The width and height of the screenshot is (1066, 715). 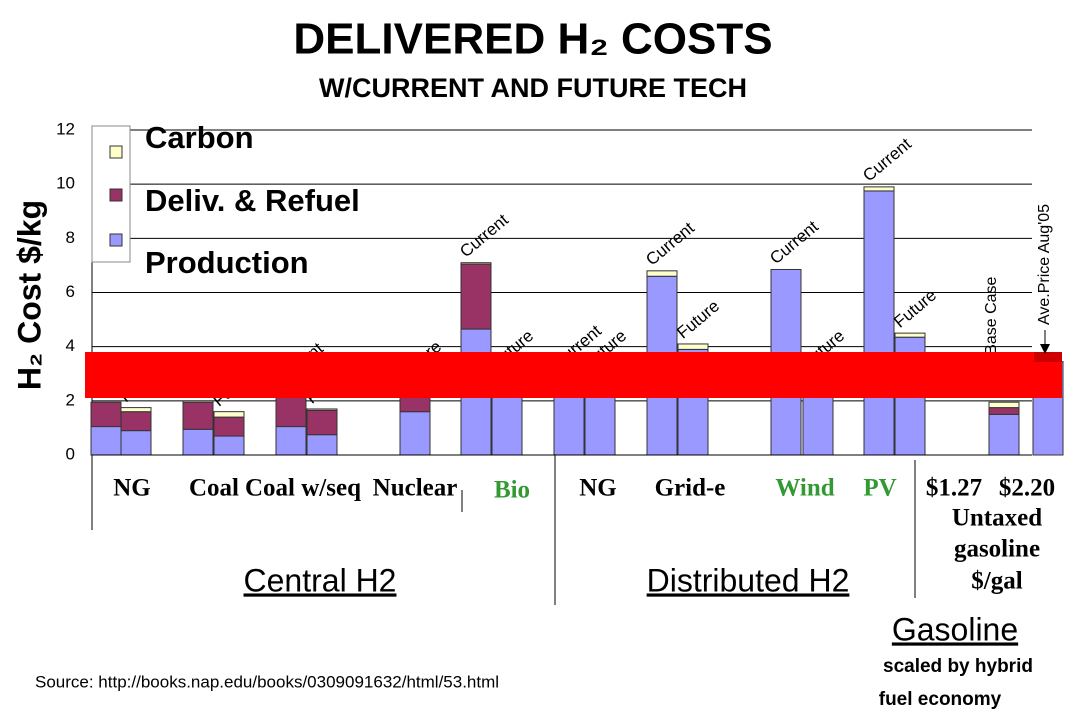 I want to click on group-label: $2.20, so click(x=1027, y=488).